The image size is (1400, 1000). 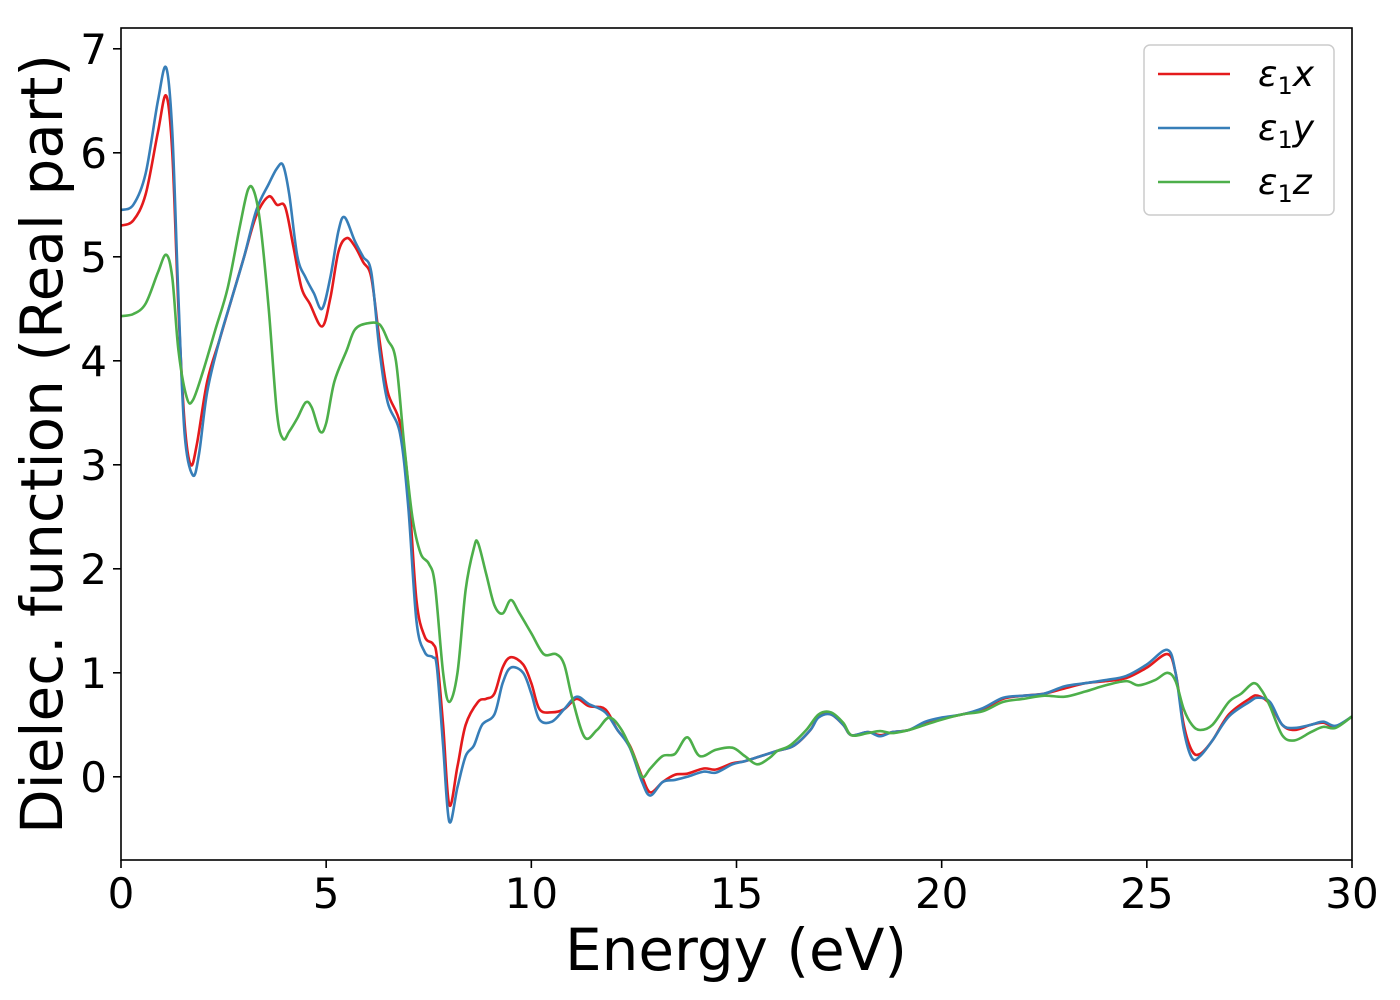 What do you see at coordinates (1236, 131) in the screenshot?
I see `legend-items: ε1x ε1y ε1z` at bounding box center [1236, 131].